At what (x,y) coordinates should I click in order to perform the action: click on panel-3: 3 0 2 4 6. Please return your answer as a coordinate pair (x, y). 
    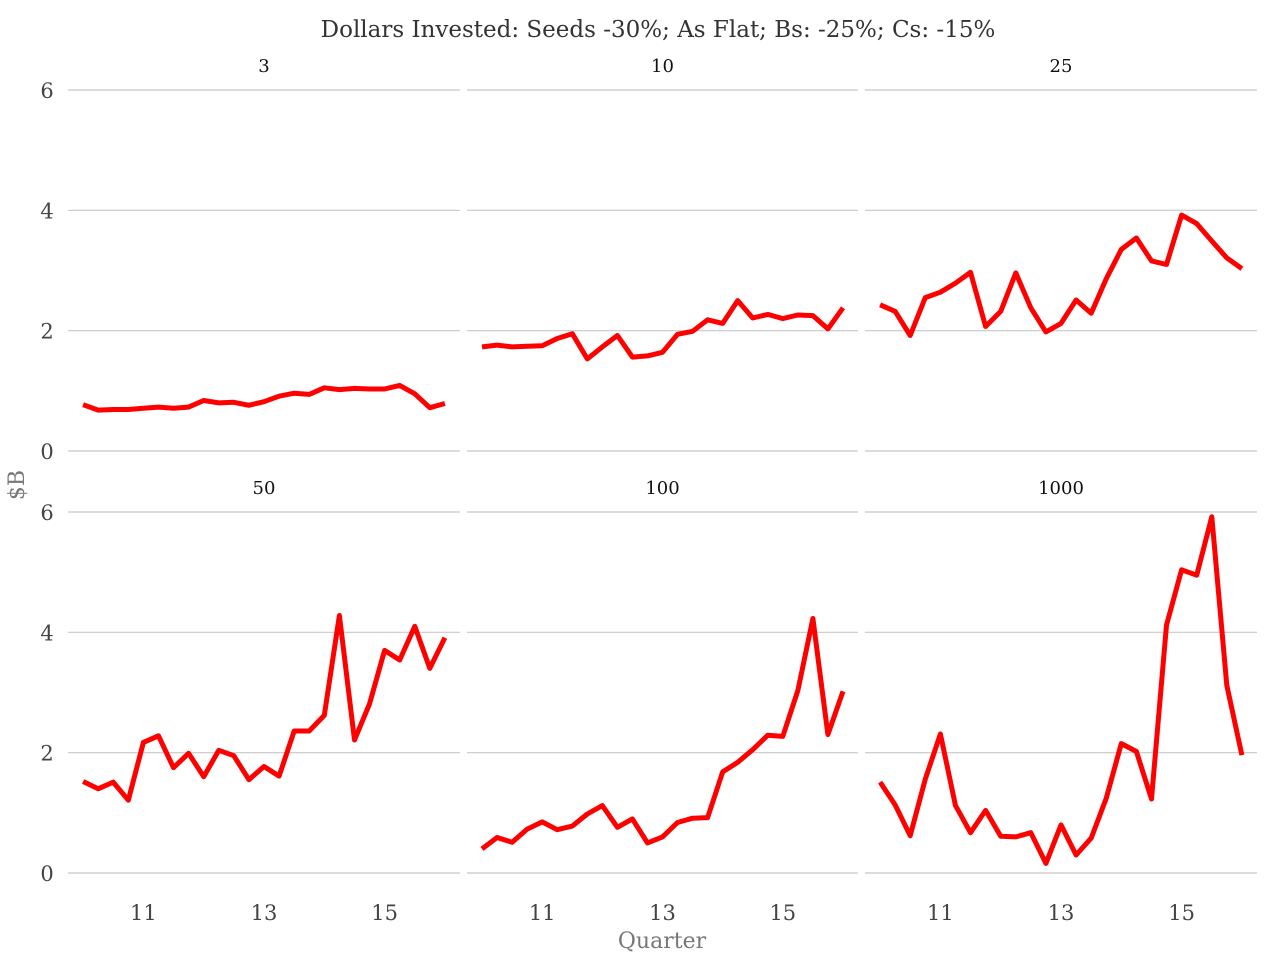
    Looking at the image, I should click on (250, 260).